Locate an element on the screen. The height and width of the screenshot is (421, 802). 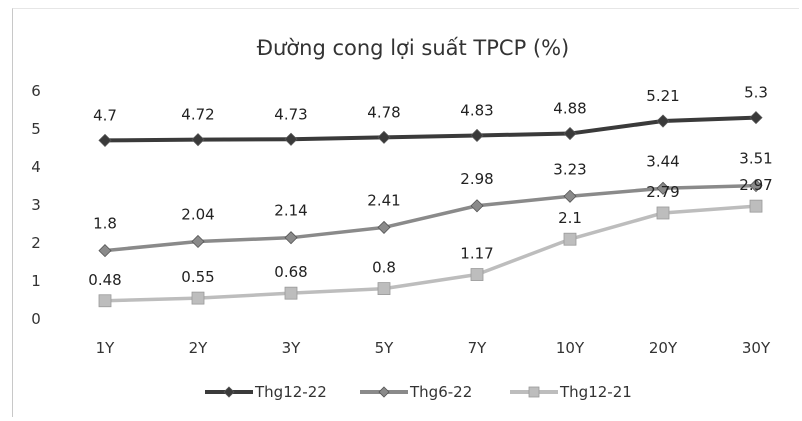
legend-label-2: Thg12-21 is located at coordinates (595, 392).